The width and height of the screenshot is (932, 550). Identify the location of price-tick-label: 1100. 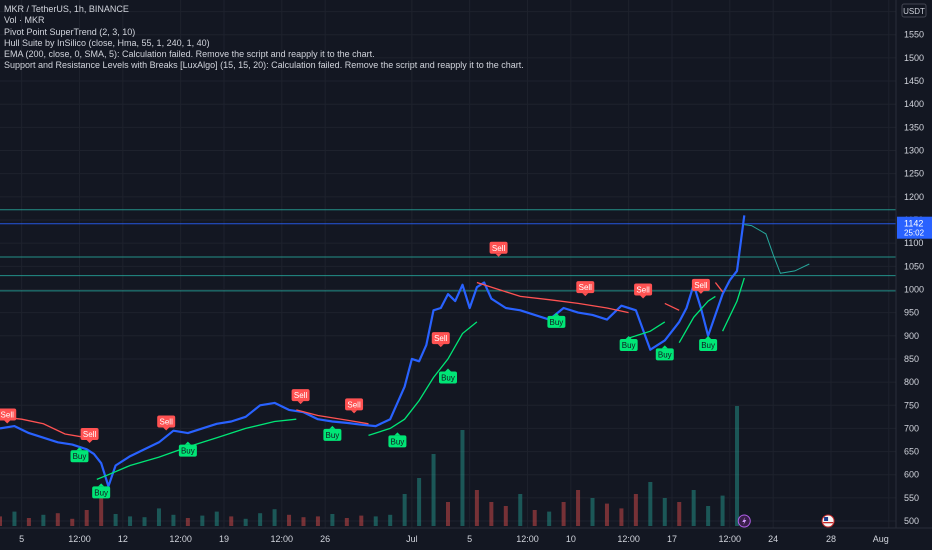
(913, 243).